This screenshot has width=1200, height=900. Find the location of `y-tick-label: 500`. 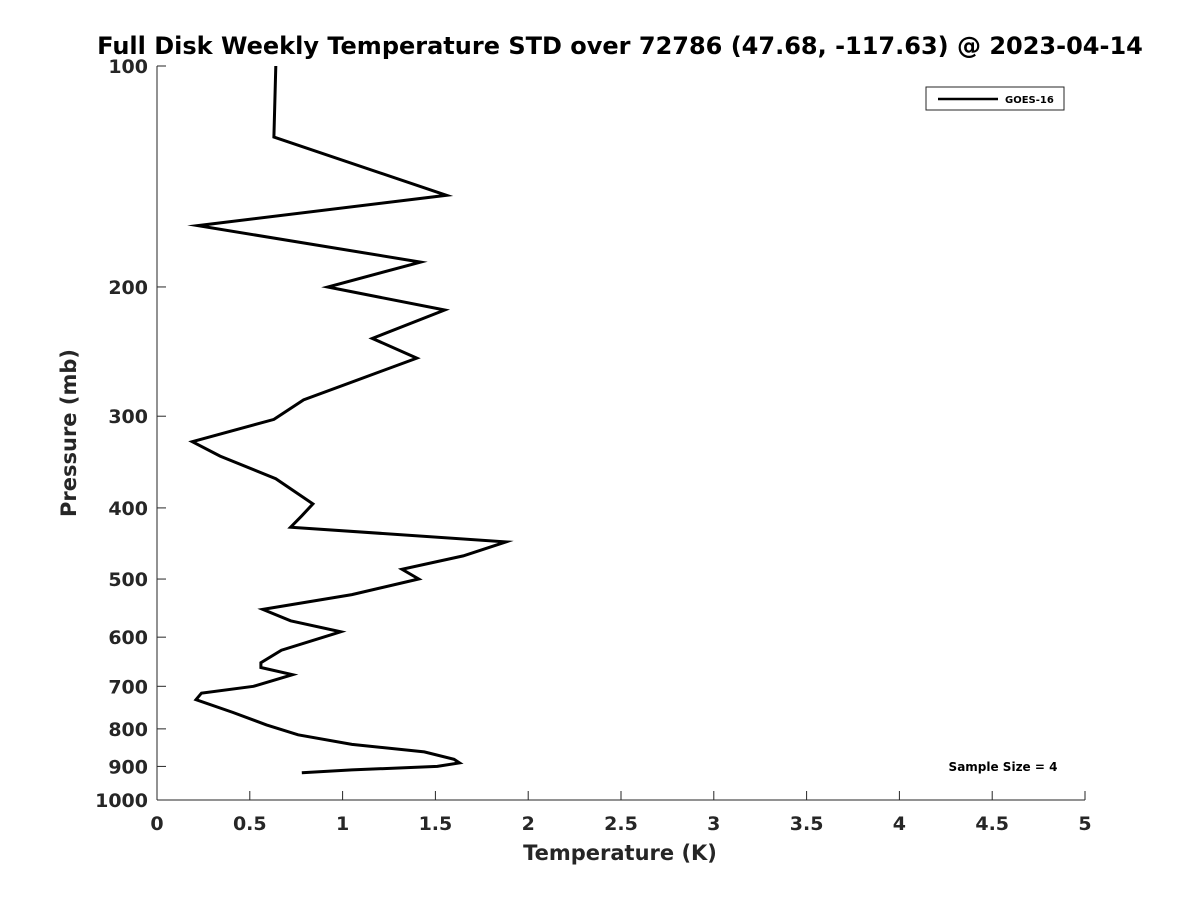

y-tick-label: 500 is located at coordinates (128, 580).